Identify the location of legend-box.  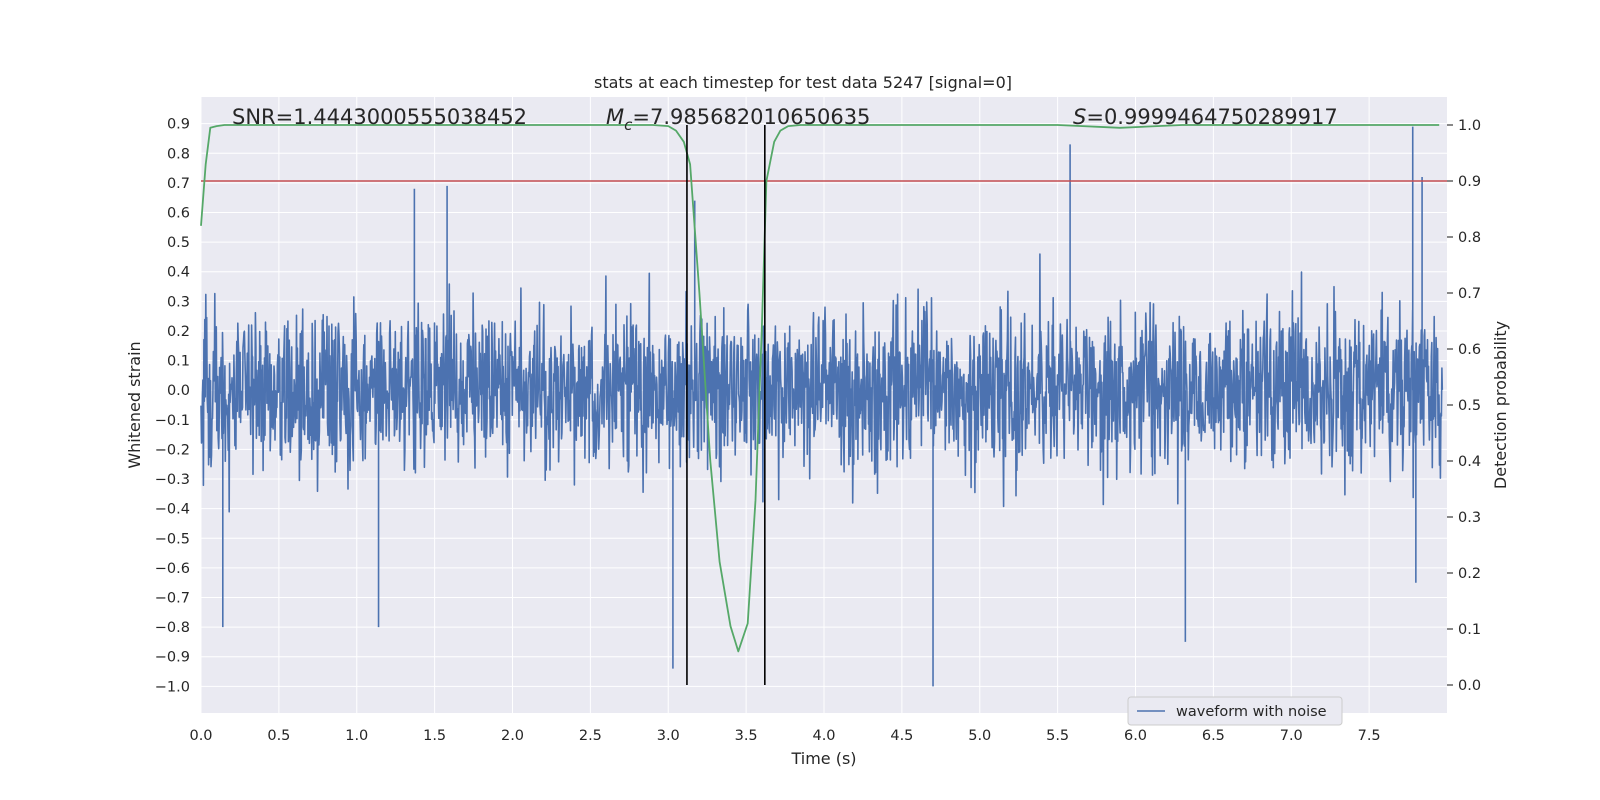
(1235, 711).